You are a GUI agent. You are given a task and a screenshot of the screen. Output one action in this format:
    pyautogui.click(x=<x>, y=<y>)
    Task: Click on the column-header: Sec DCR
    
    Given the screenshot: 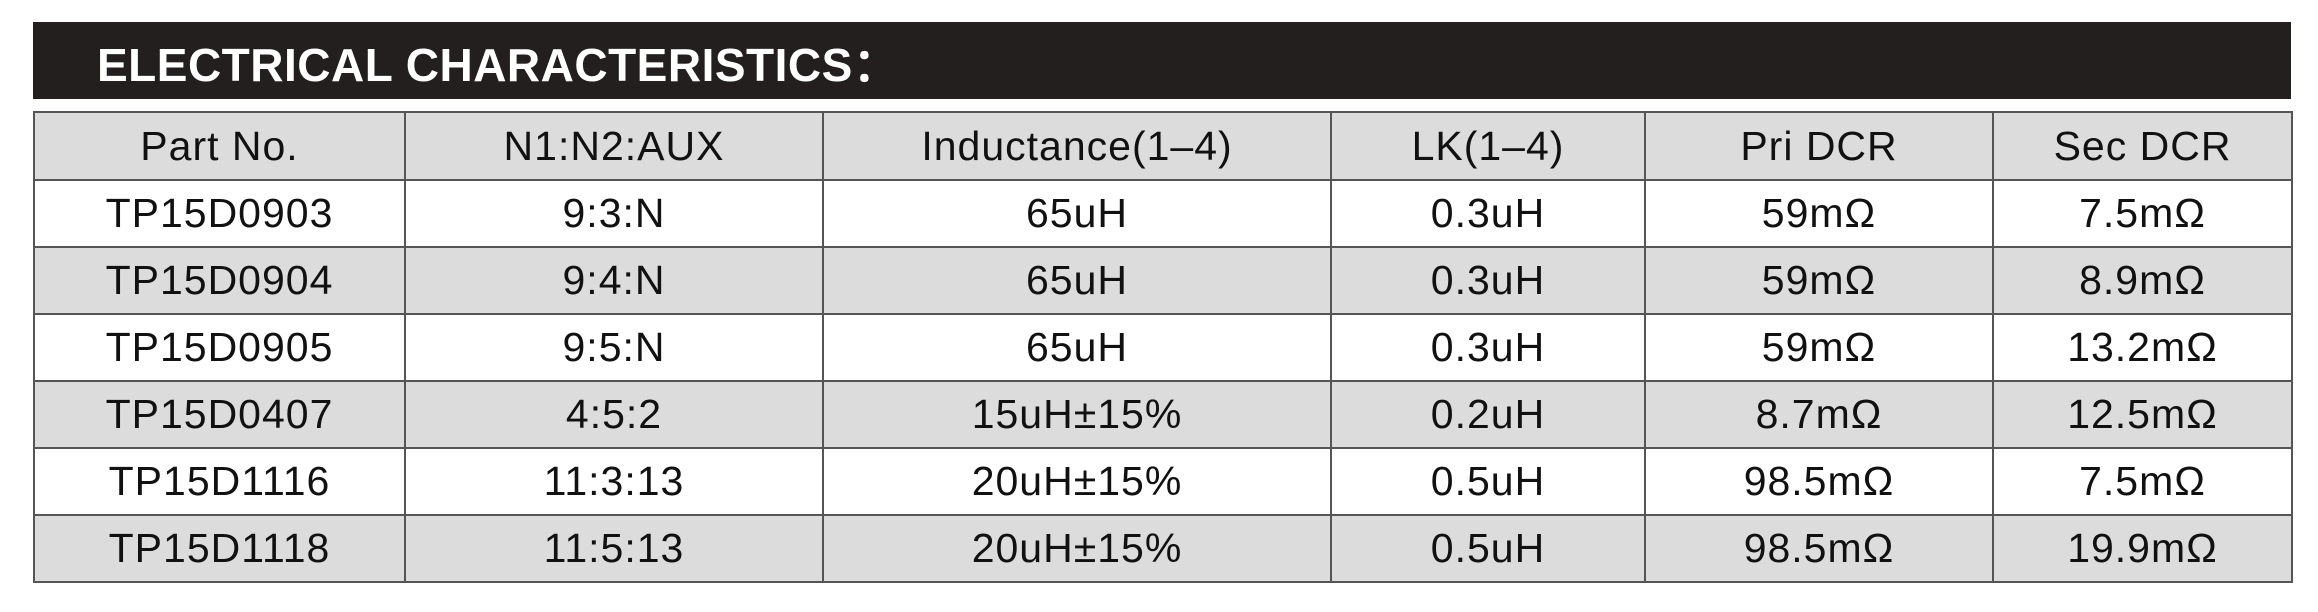 What is the action you would take?
    pyautogui.click(x=2142, y=146)
    